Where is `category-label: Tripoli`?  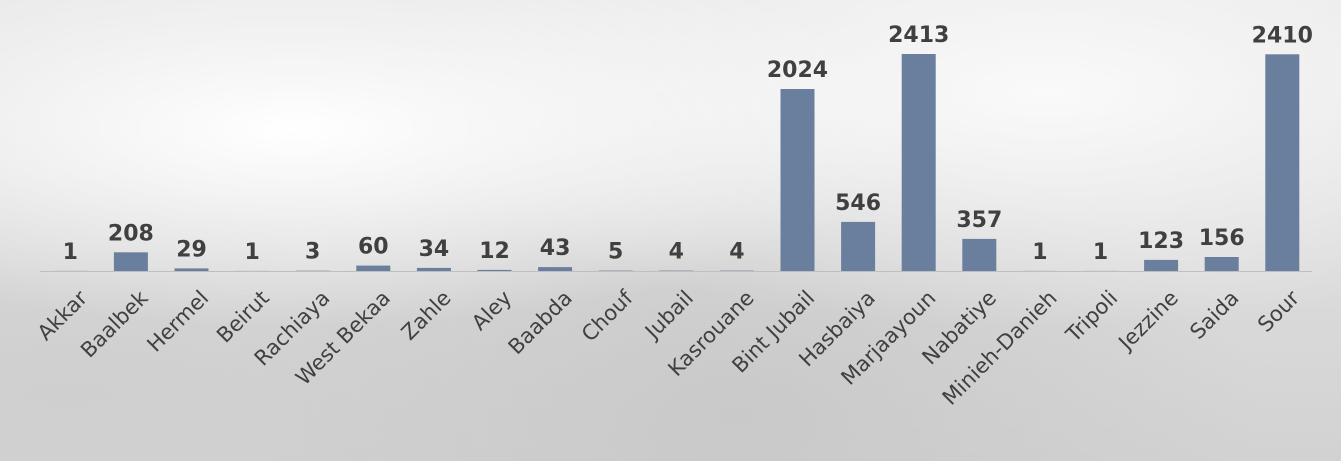 category-label: Tripoli is located at coordinates (1092, 317).